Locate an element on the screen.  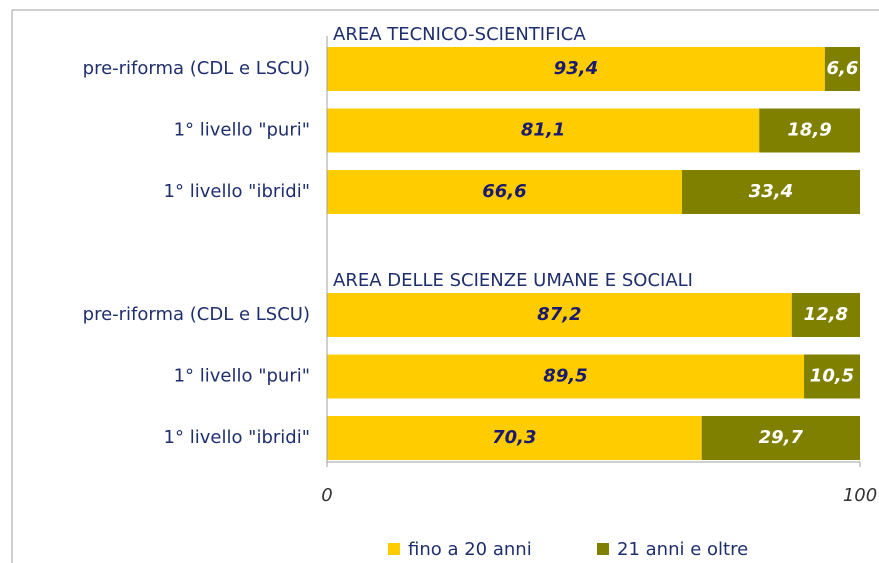
group-header: AREA DELLE SCIENZE UMANE E SOCIALI is located at coordinates (513, 280).